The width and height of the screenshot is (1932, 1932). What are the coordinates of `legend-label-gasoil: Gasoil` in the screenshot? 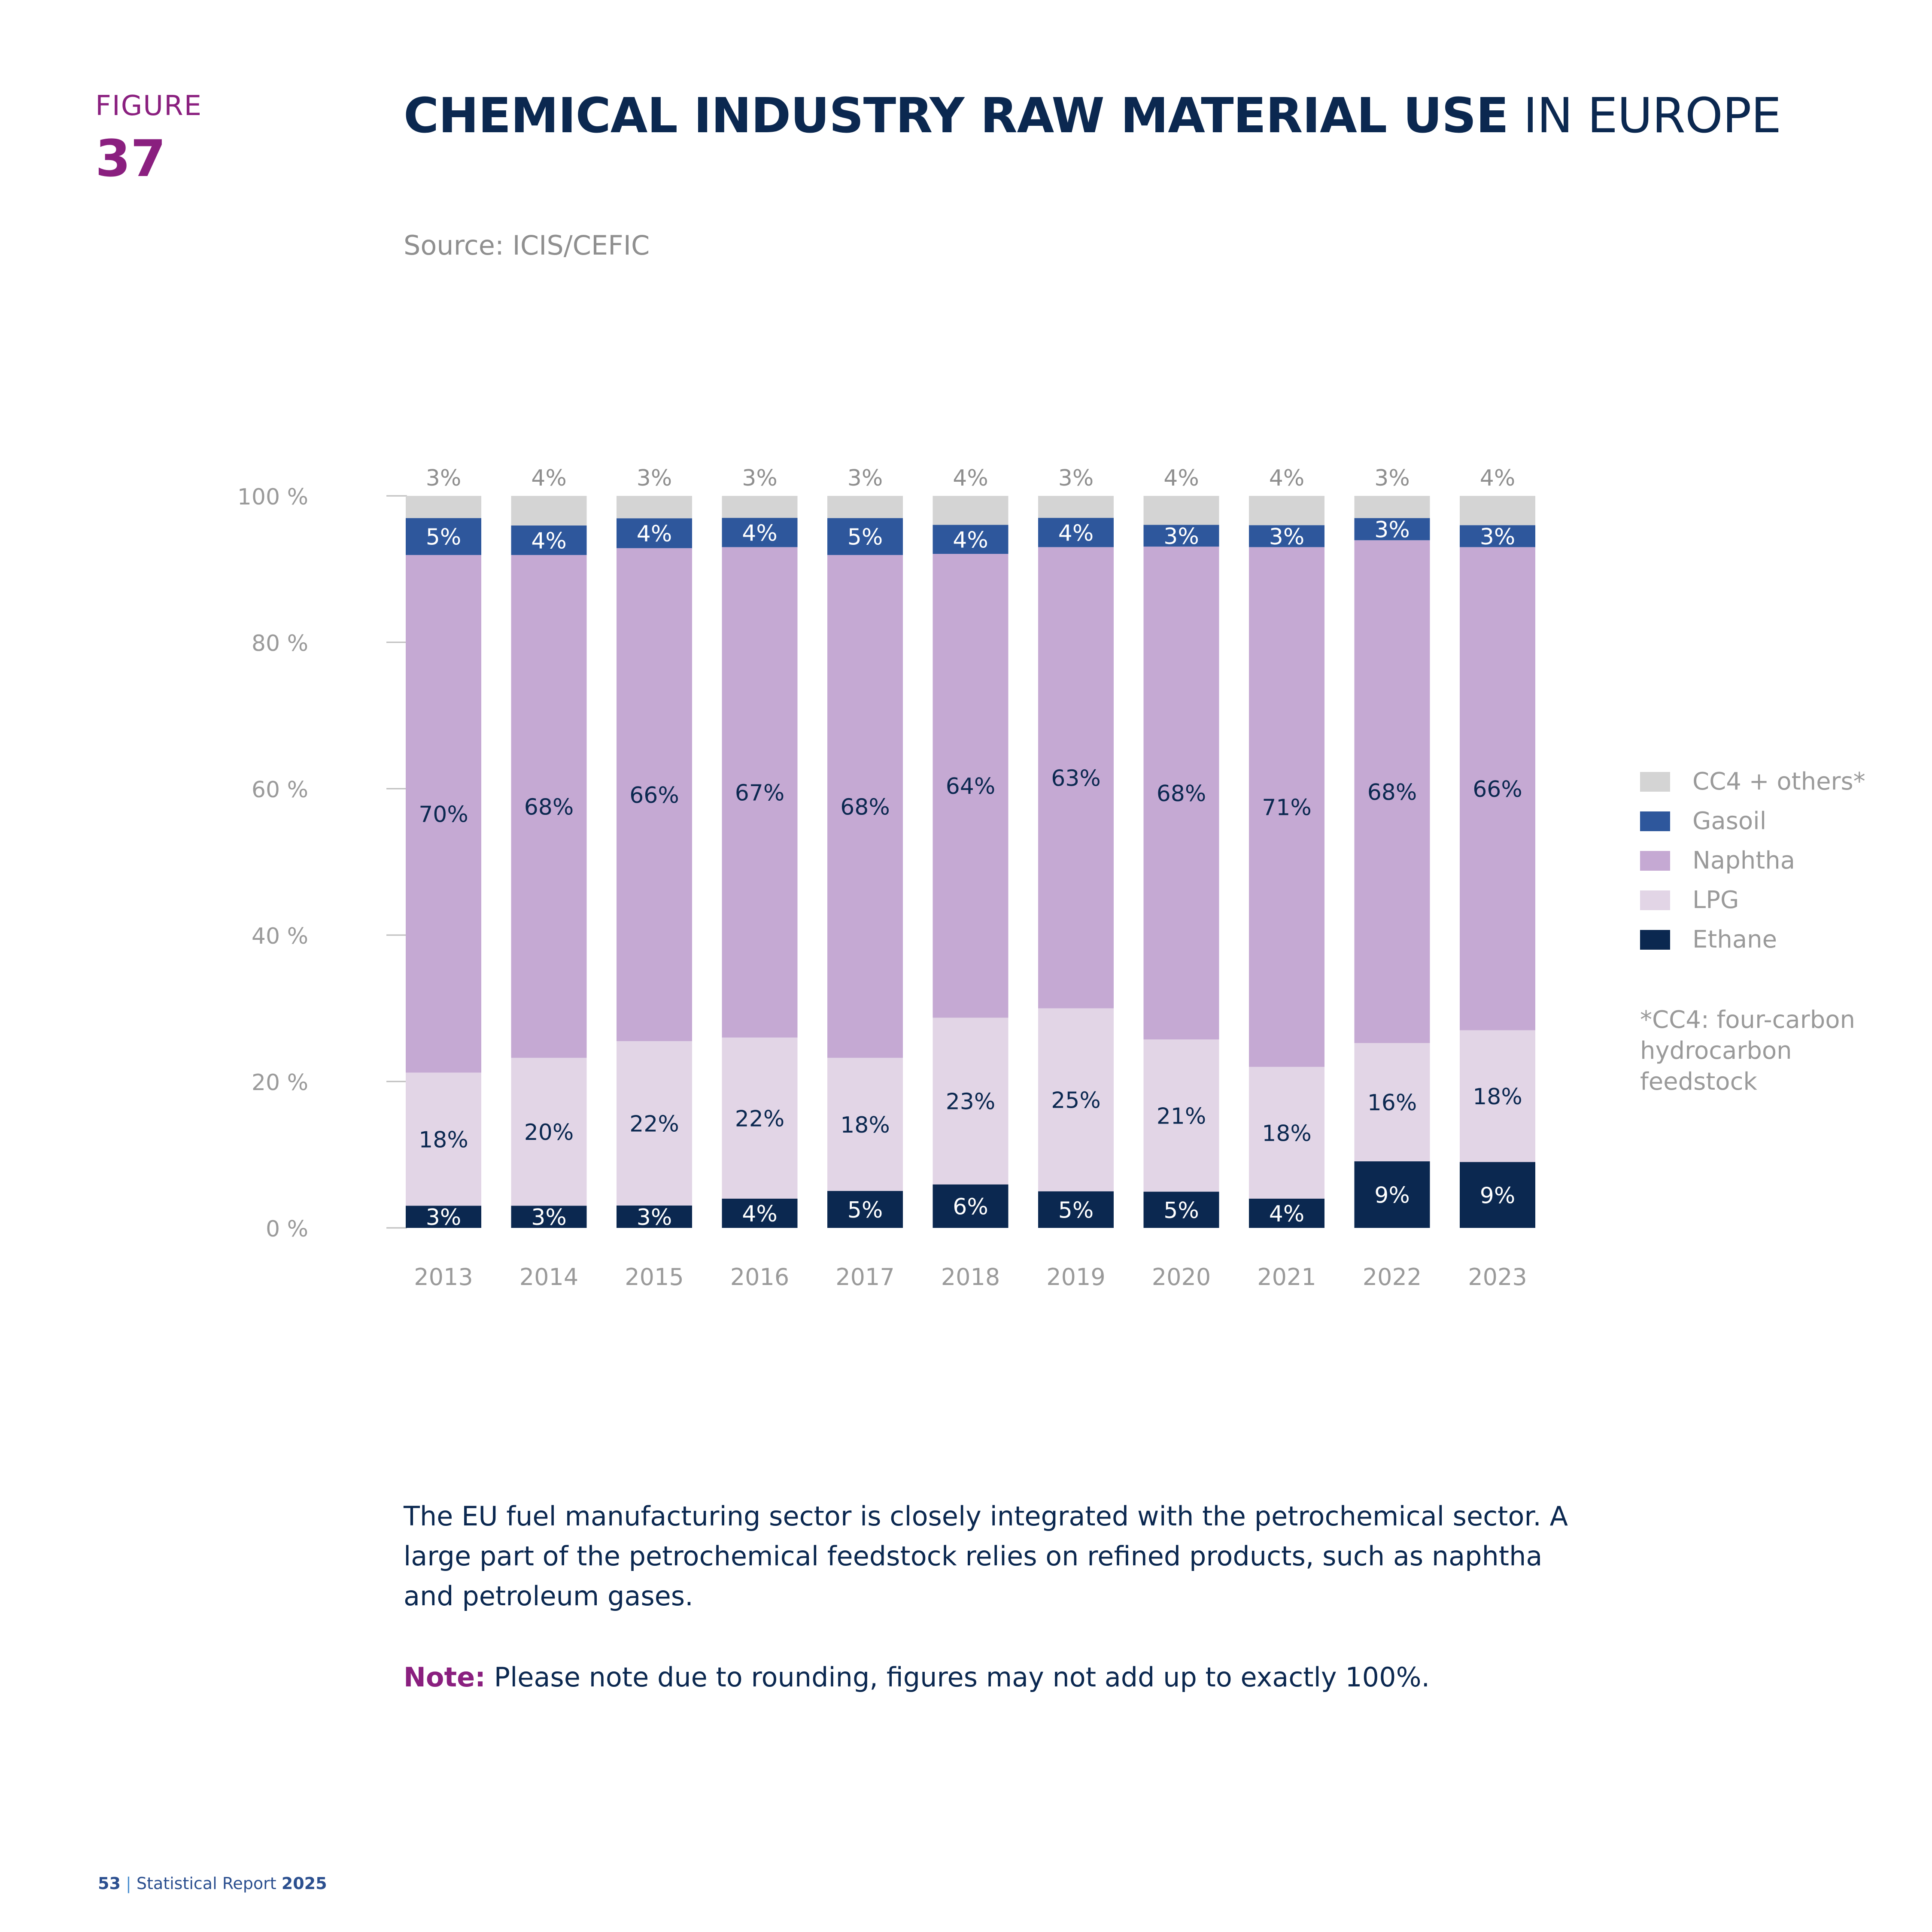 It's located at (1729, 821).